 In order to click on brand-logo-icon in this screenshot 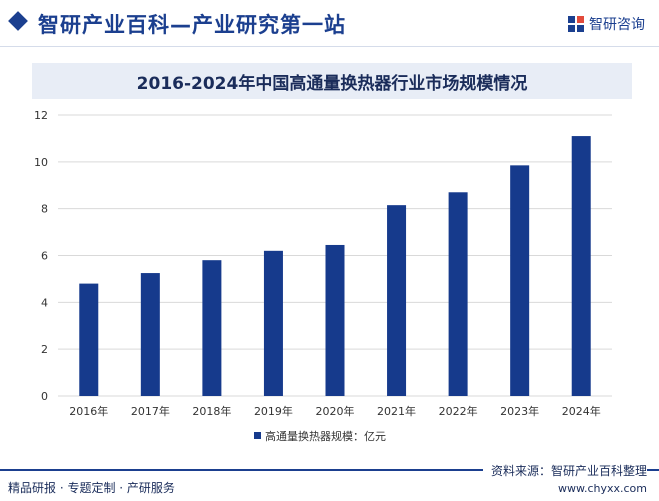, I will do `click(576, 24)`.